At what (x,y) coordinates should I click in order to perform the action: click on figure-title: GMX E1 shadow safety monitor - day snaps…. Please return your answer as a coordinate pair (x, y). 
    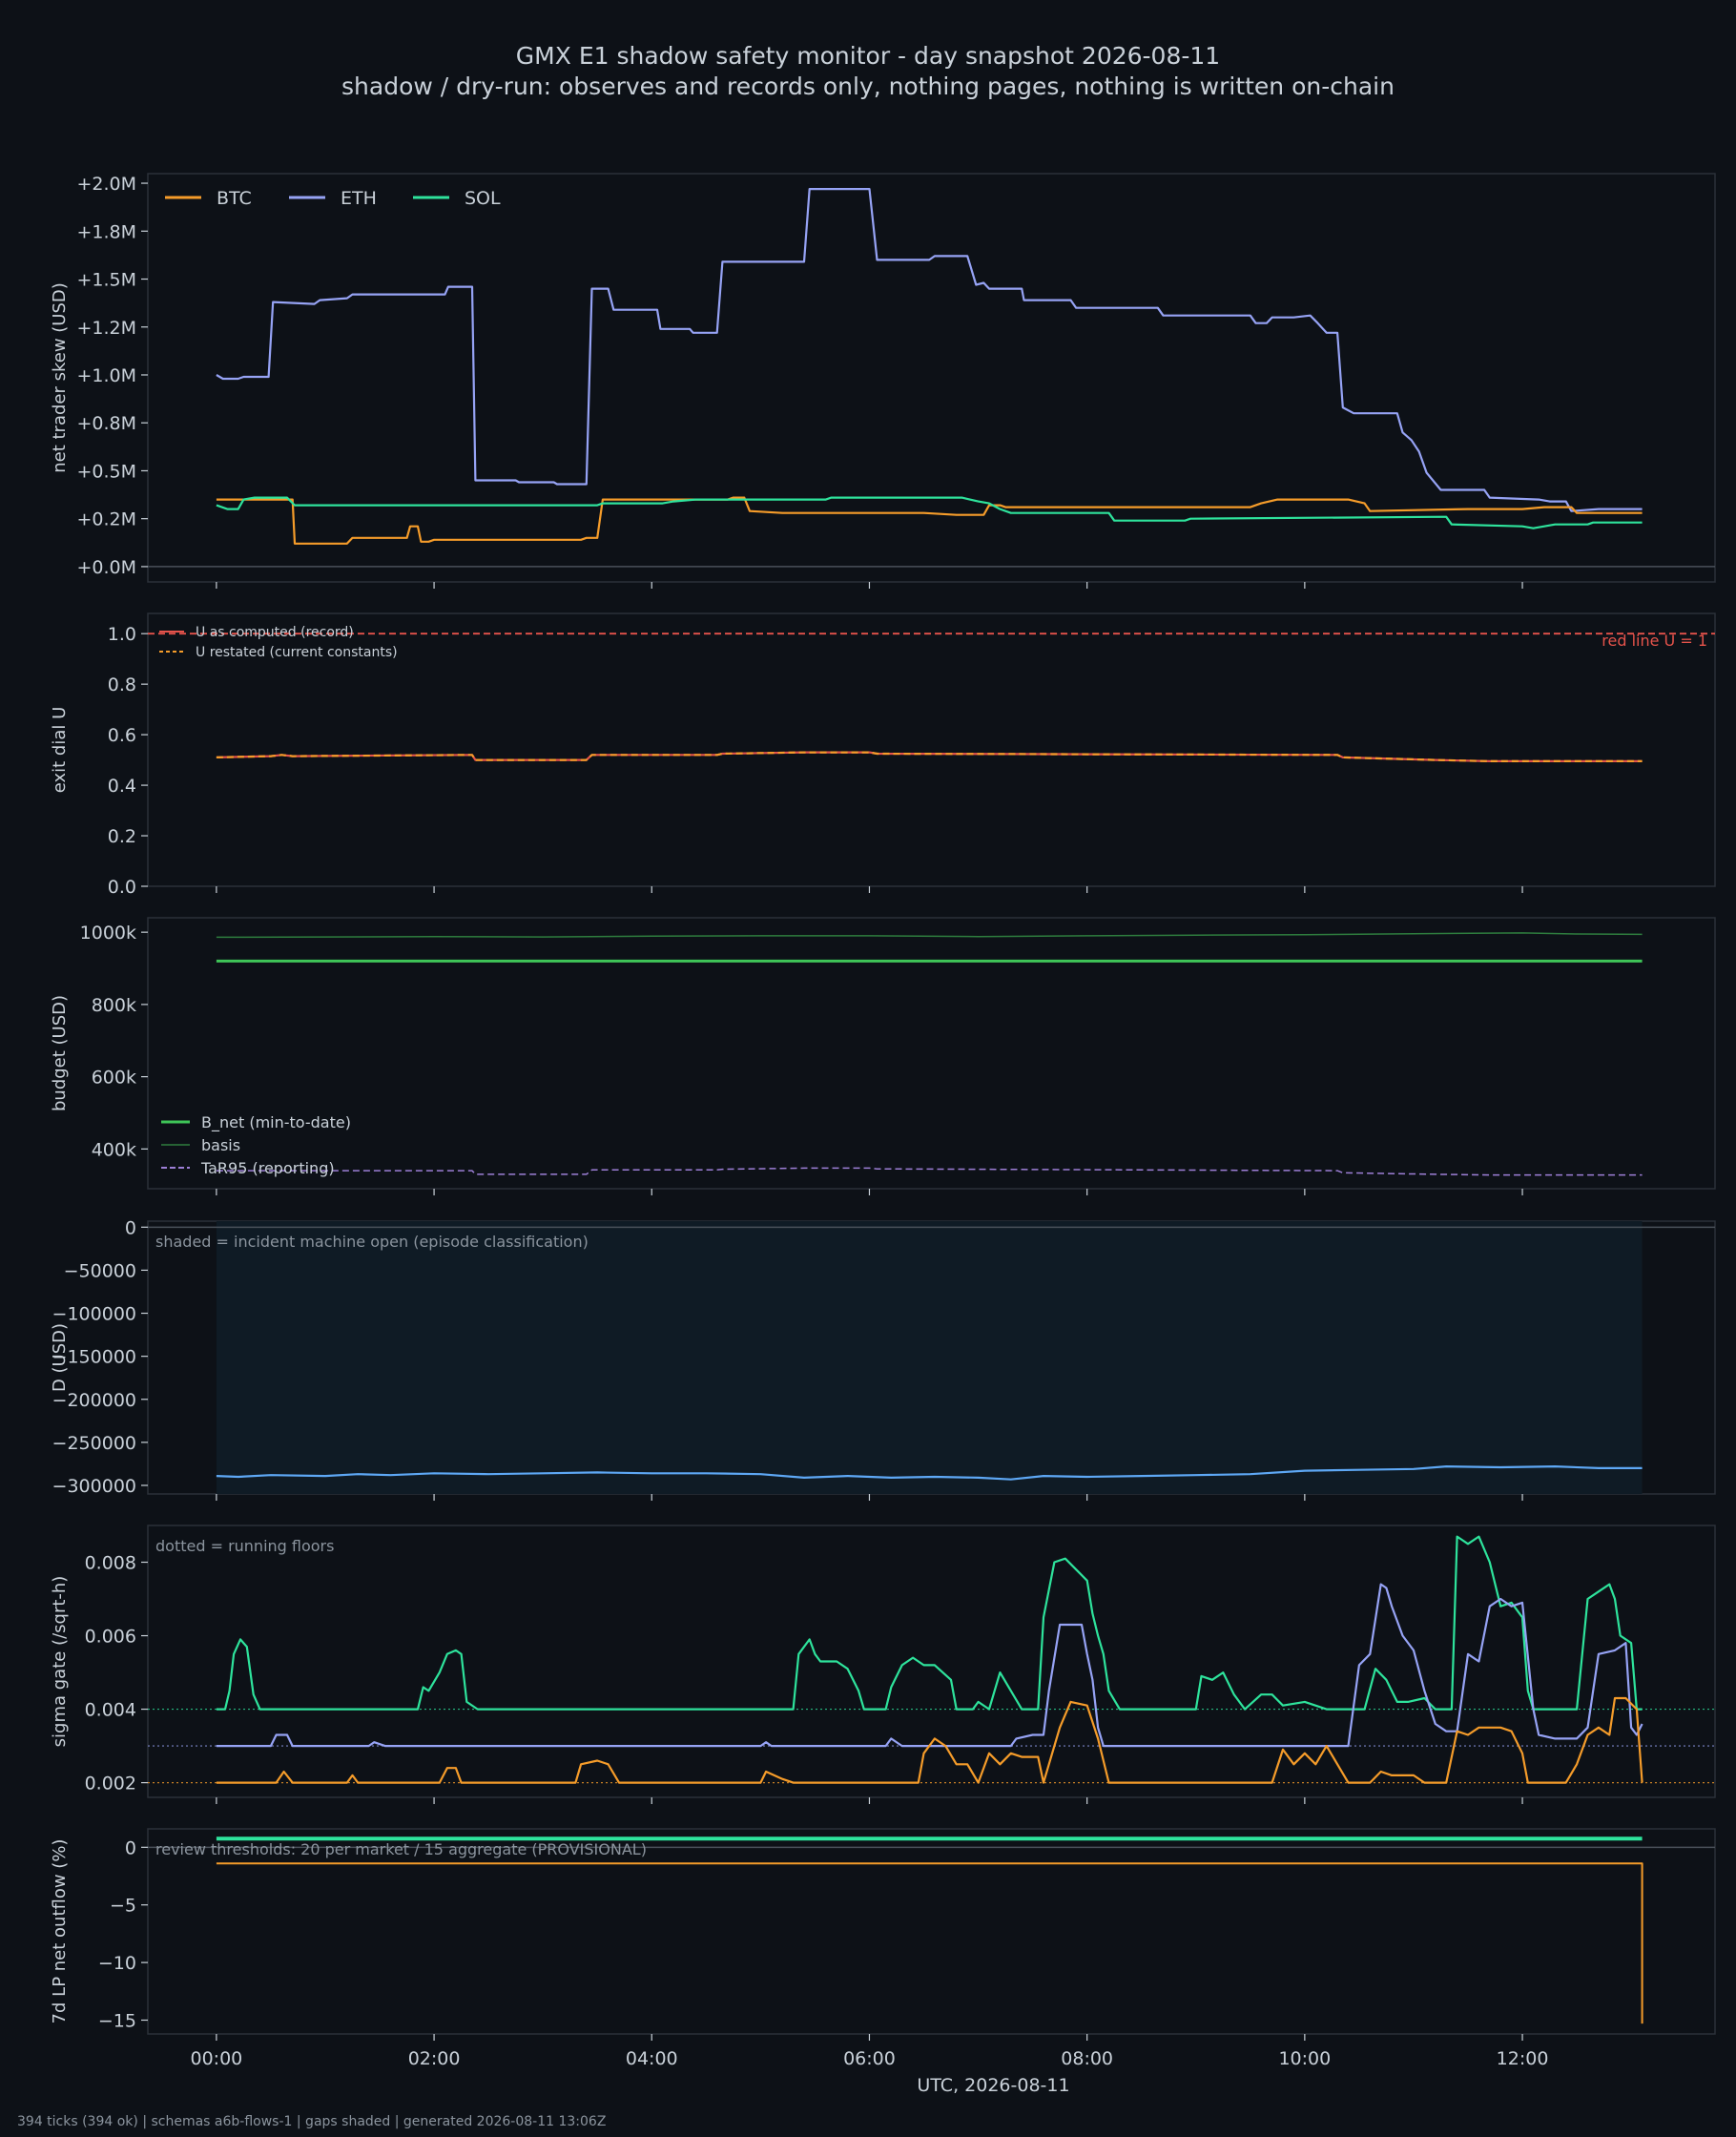
    Looking at the image, I should click on (868, 56).